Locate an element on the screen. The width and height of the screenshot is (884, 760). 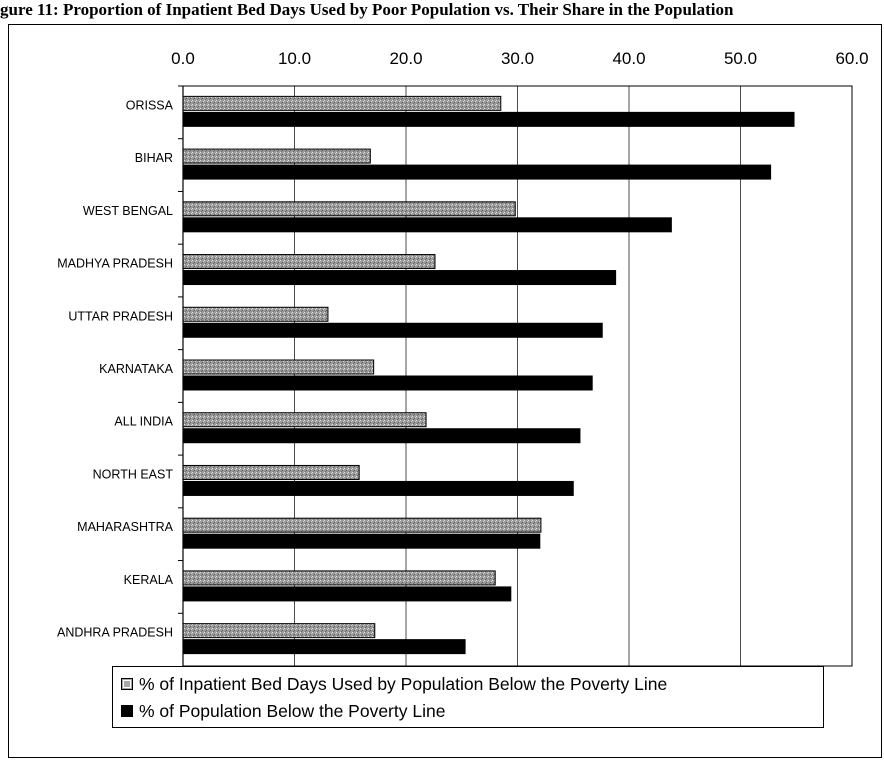
category-label: KERALA is located at coordinates (149, 580).